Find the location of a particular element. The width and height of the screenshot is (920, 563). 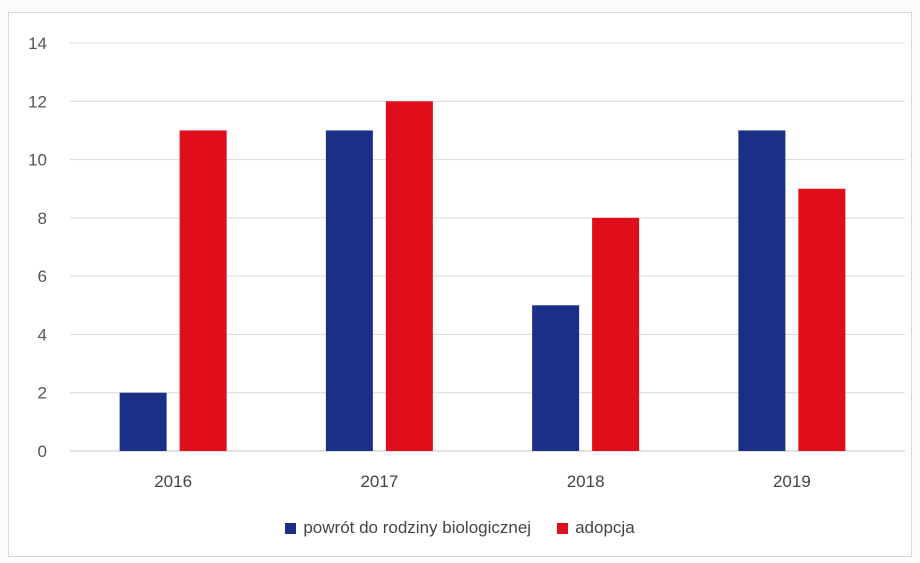

y-tick-label-4: 4 is located at coordinates (42, 334).